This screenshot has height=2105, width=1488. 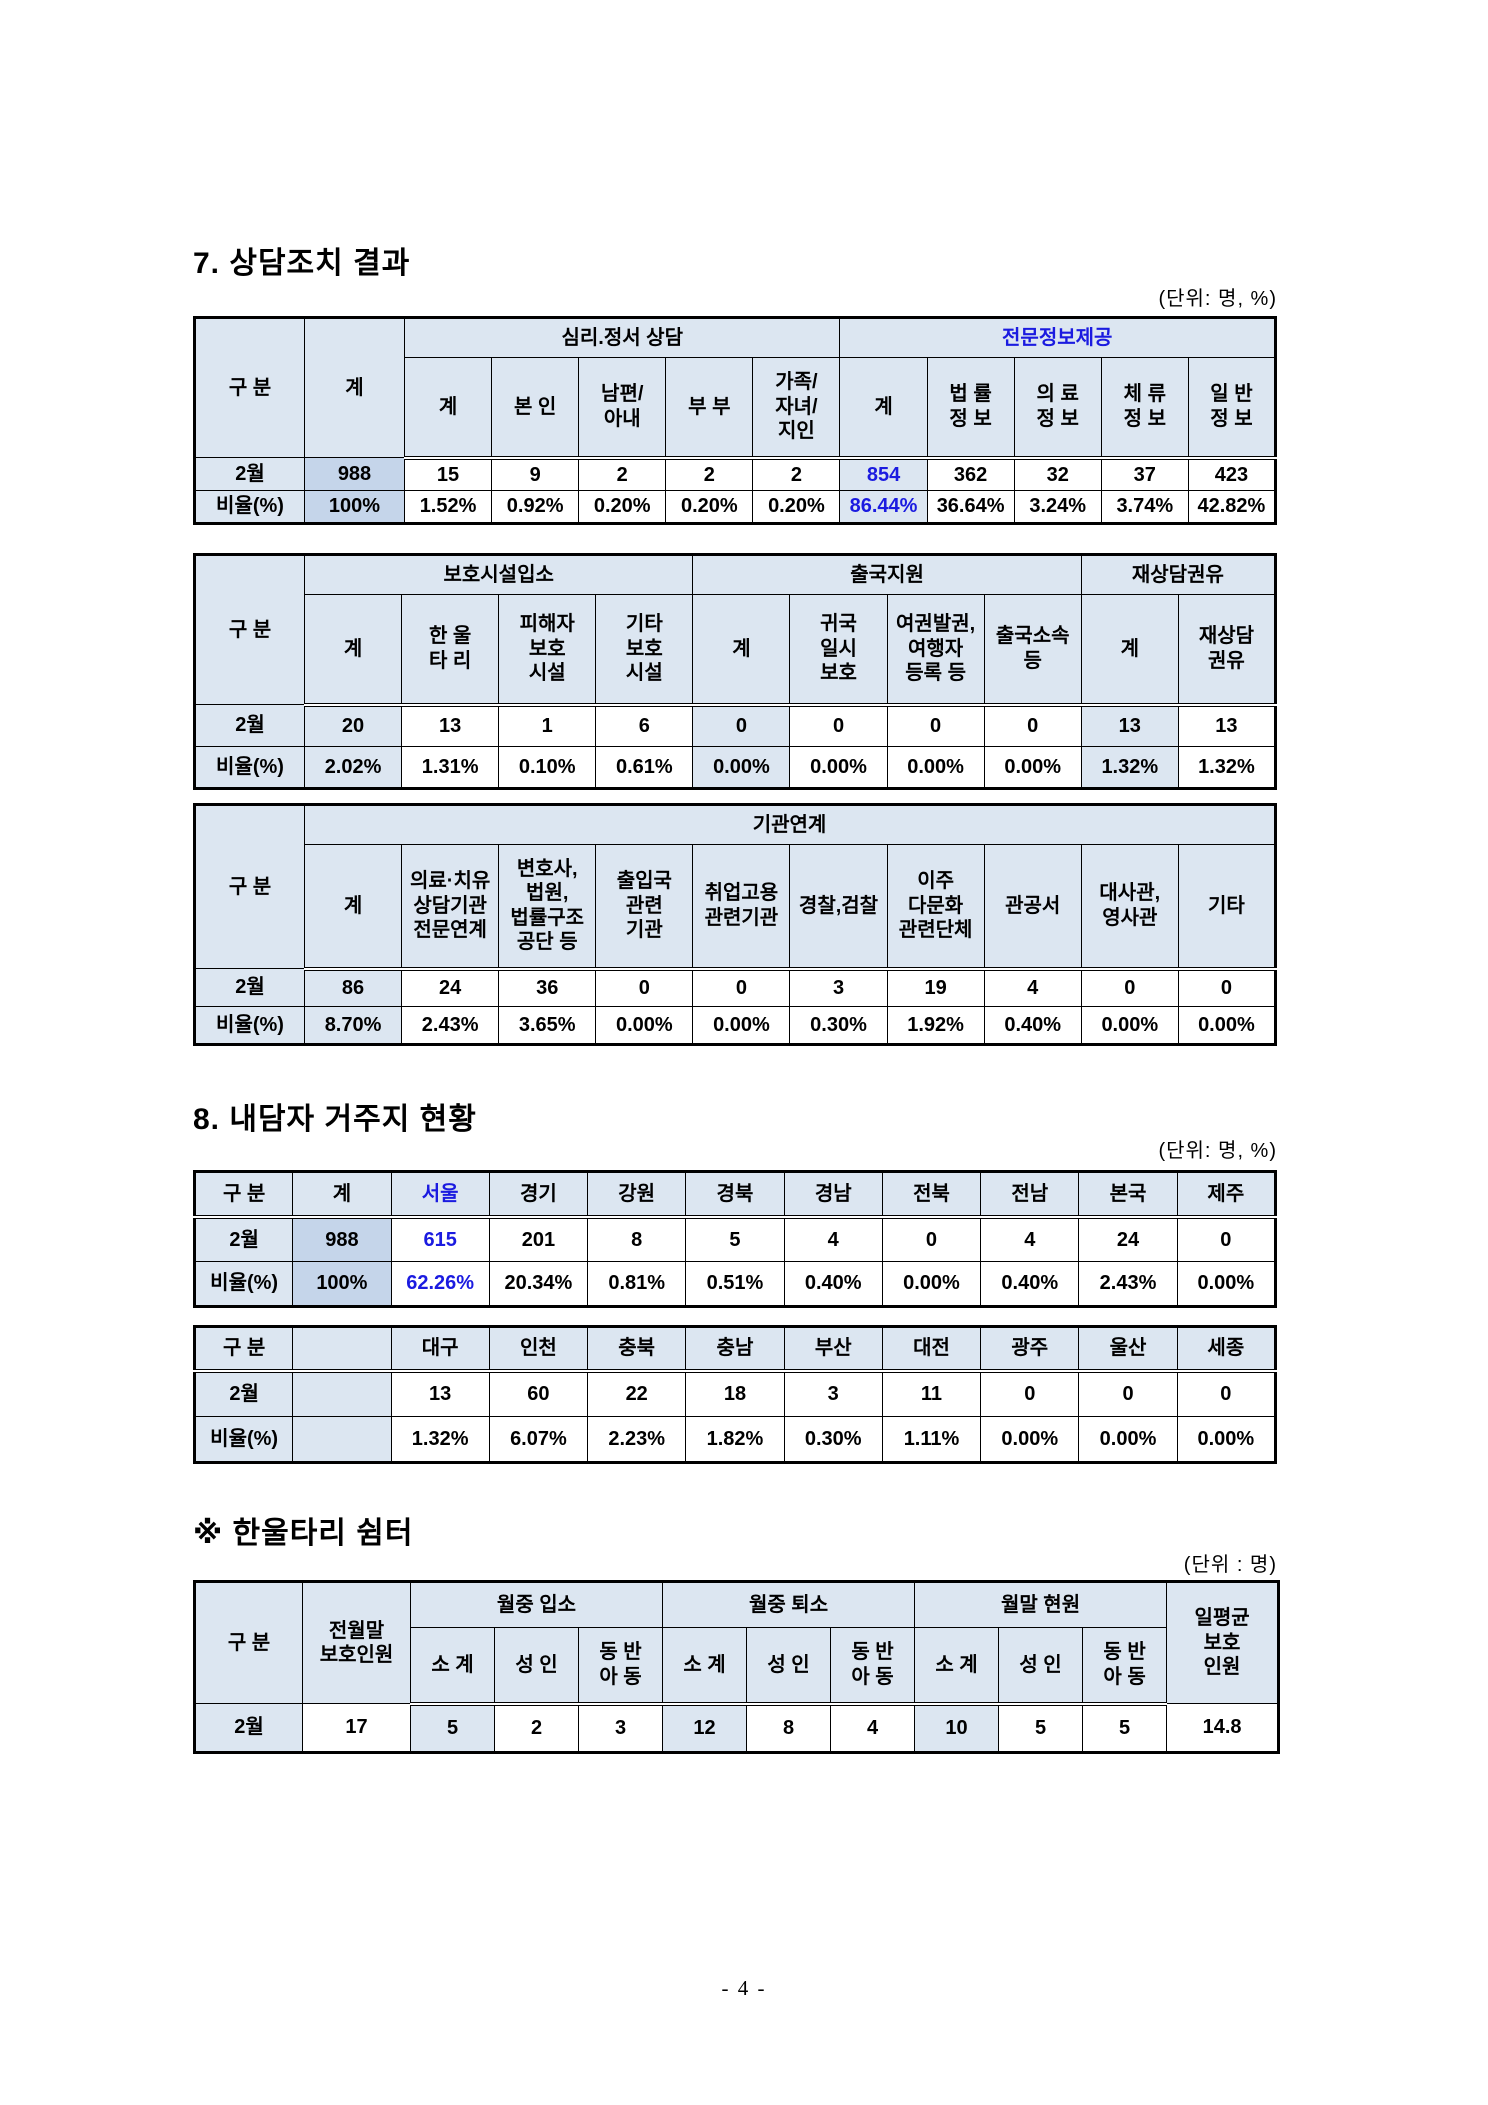 I want to click on table-row: 2월 988 615 201 8 5 4 0 4 24 0, so click(x=735, y=1239).